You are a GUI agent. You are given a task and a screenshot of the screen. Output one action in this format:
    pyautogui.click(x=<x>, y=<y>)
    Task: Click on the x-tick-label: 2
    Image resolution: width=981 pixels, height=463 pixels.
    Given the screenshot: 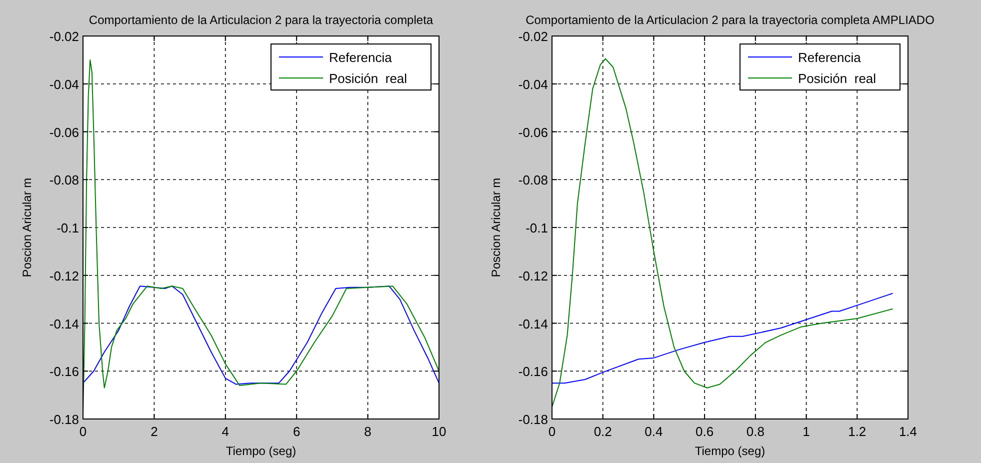 What is the action you would take?
    pyautogui.click(x=154, y=431)
    